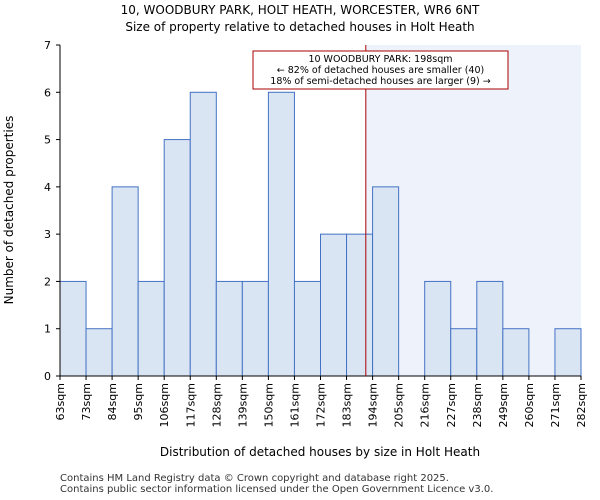 This screenshot has height=500, width=600. What do you see at coordinates (242, 405) in the screenshot?
I see `x-tick-label: 139sqm` at bounding box center [242, 405].